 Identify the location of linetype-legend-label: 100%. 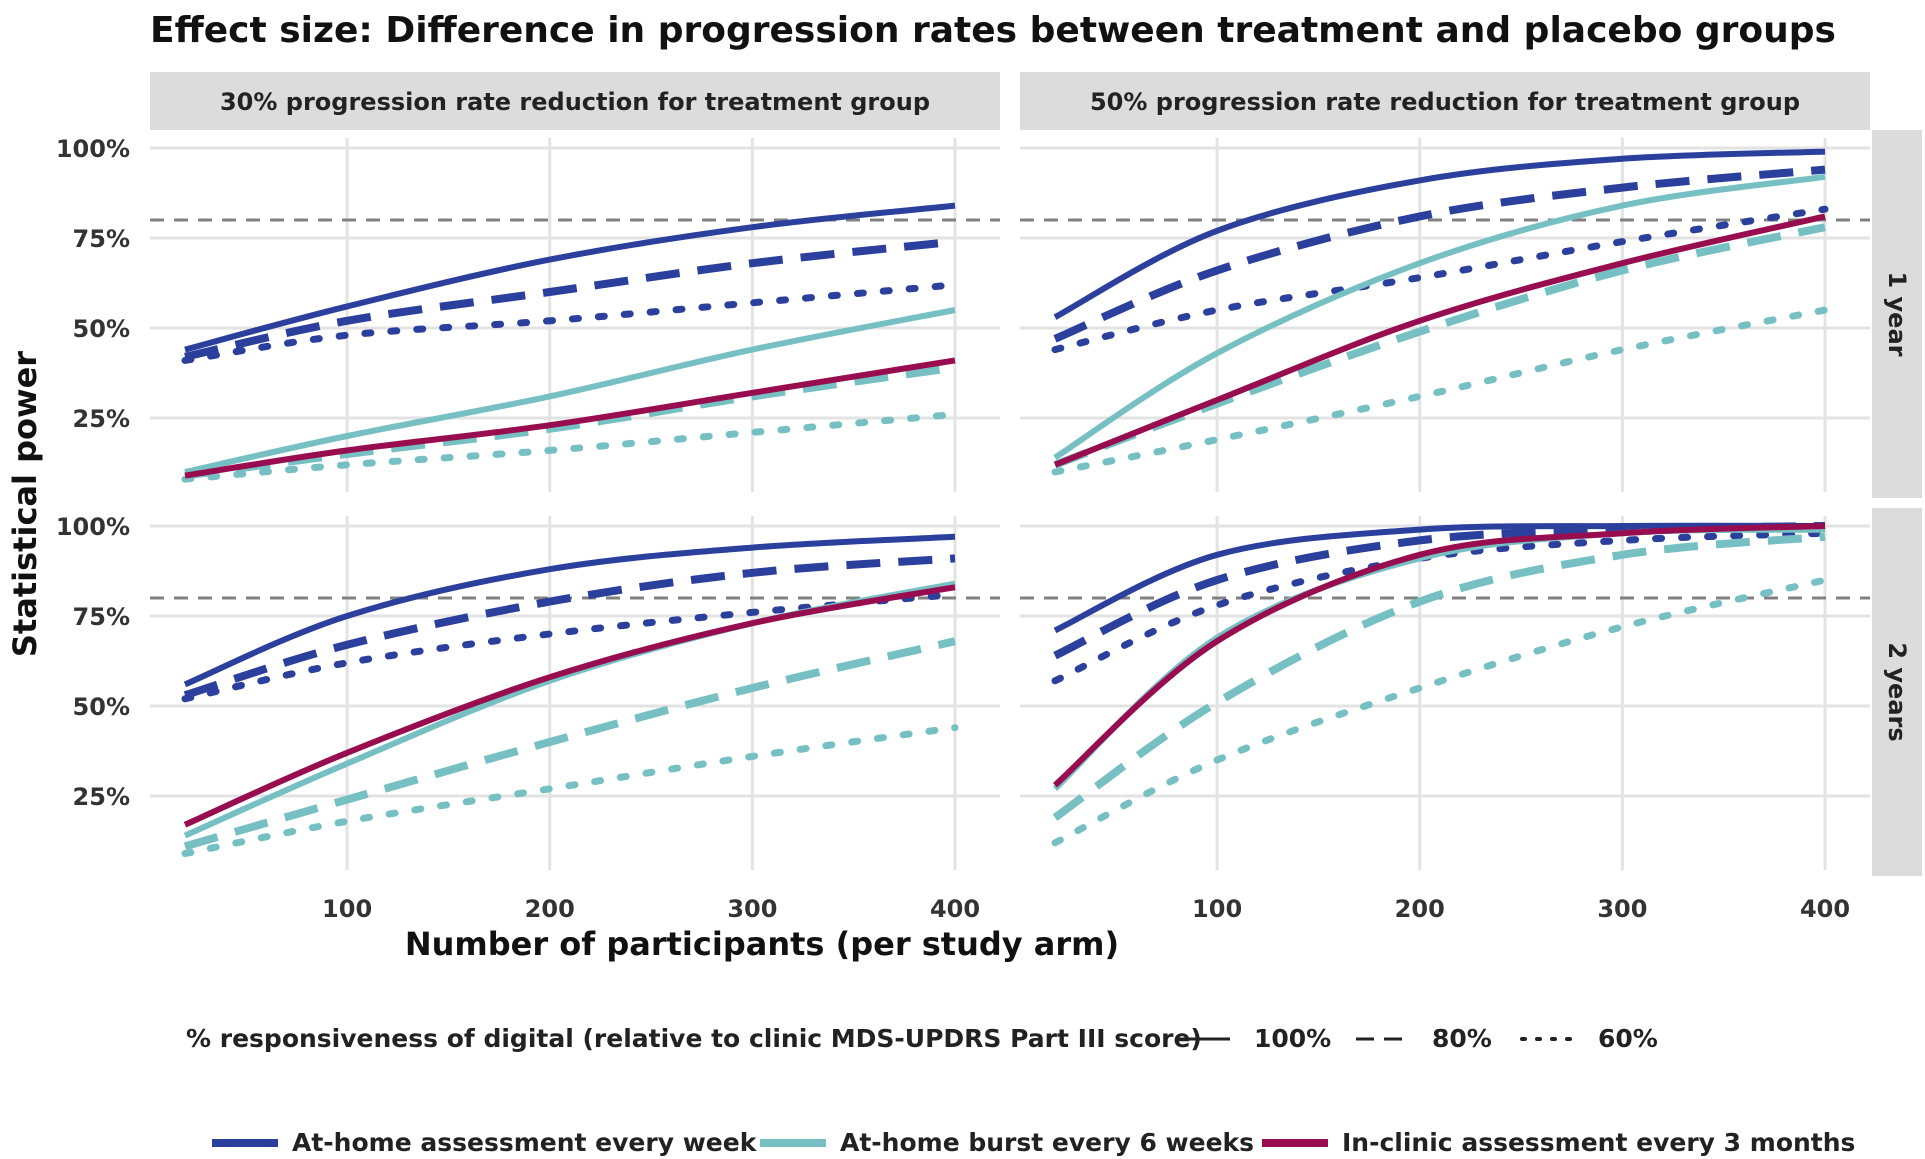
(1292, 1038).